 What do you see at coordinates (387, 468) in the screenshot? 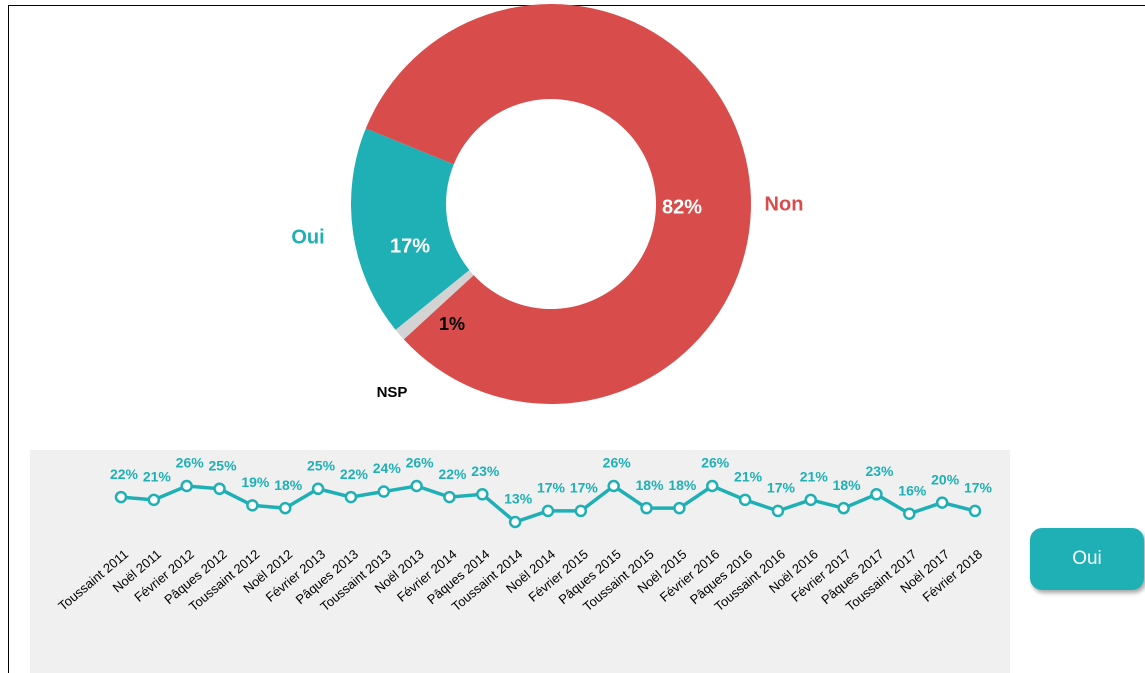
I see `value-label: 24%` at bounding box center [387, 468].